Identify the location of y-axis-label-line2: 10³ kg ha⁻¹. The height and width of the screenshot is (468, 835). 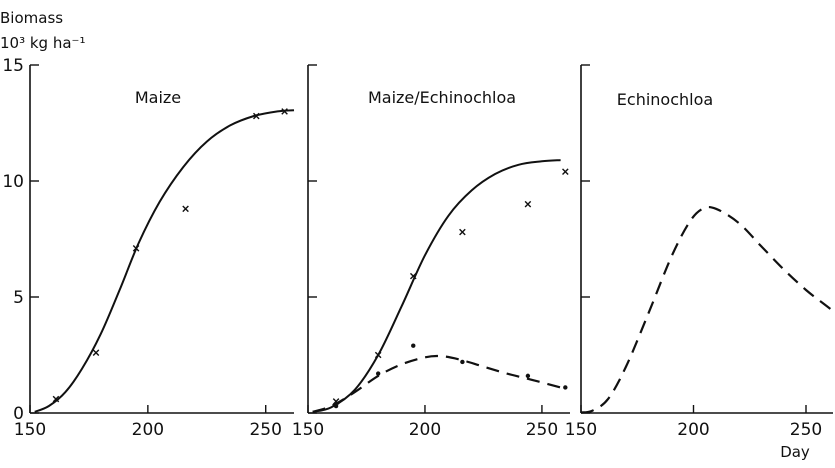
(42, 43).